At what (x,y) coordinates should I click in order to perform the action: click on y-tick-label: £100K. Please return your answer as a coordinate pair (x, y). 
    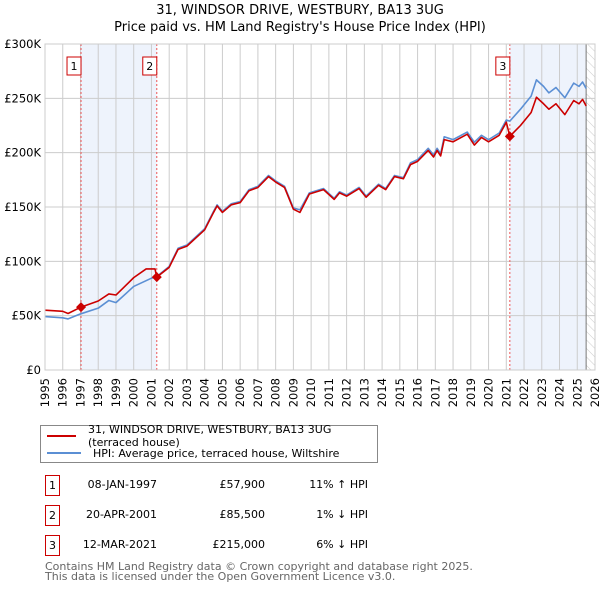
    Looking at the image, I should click on (22, 261).